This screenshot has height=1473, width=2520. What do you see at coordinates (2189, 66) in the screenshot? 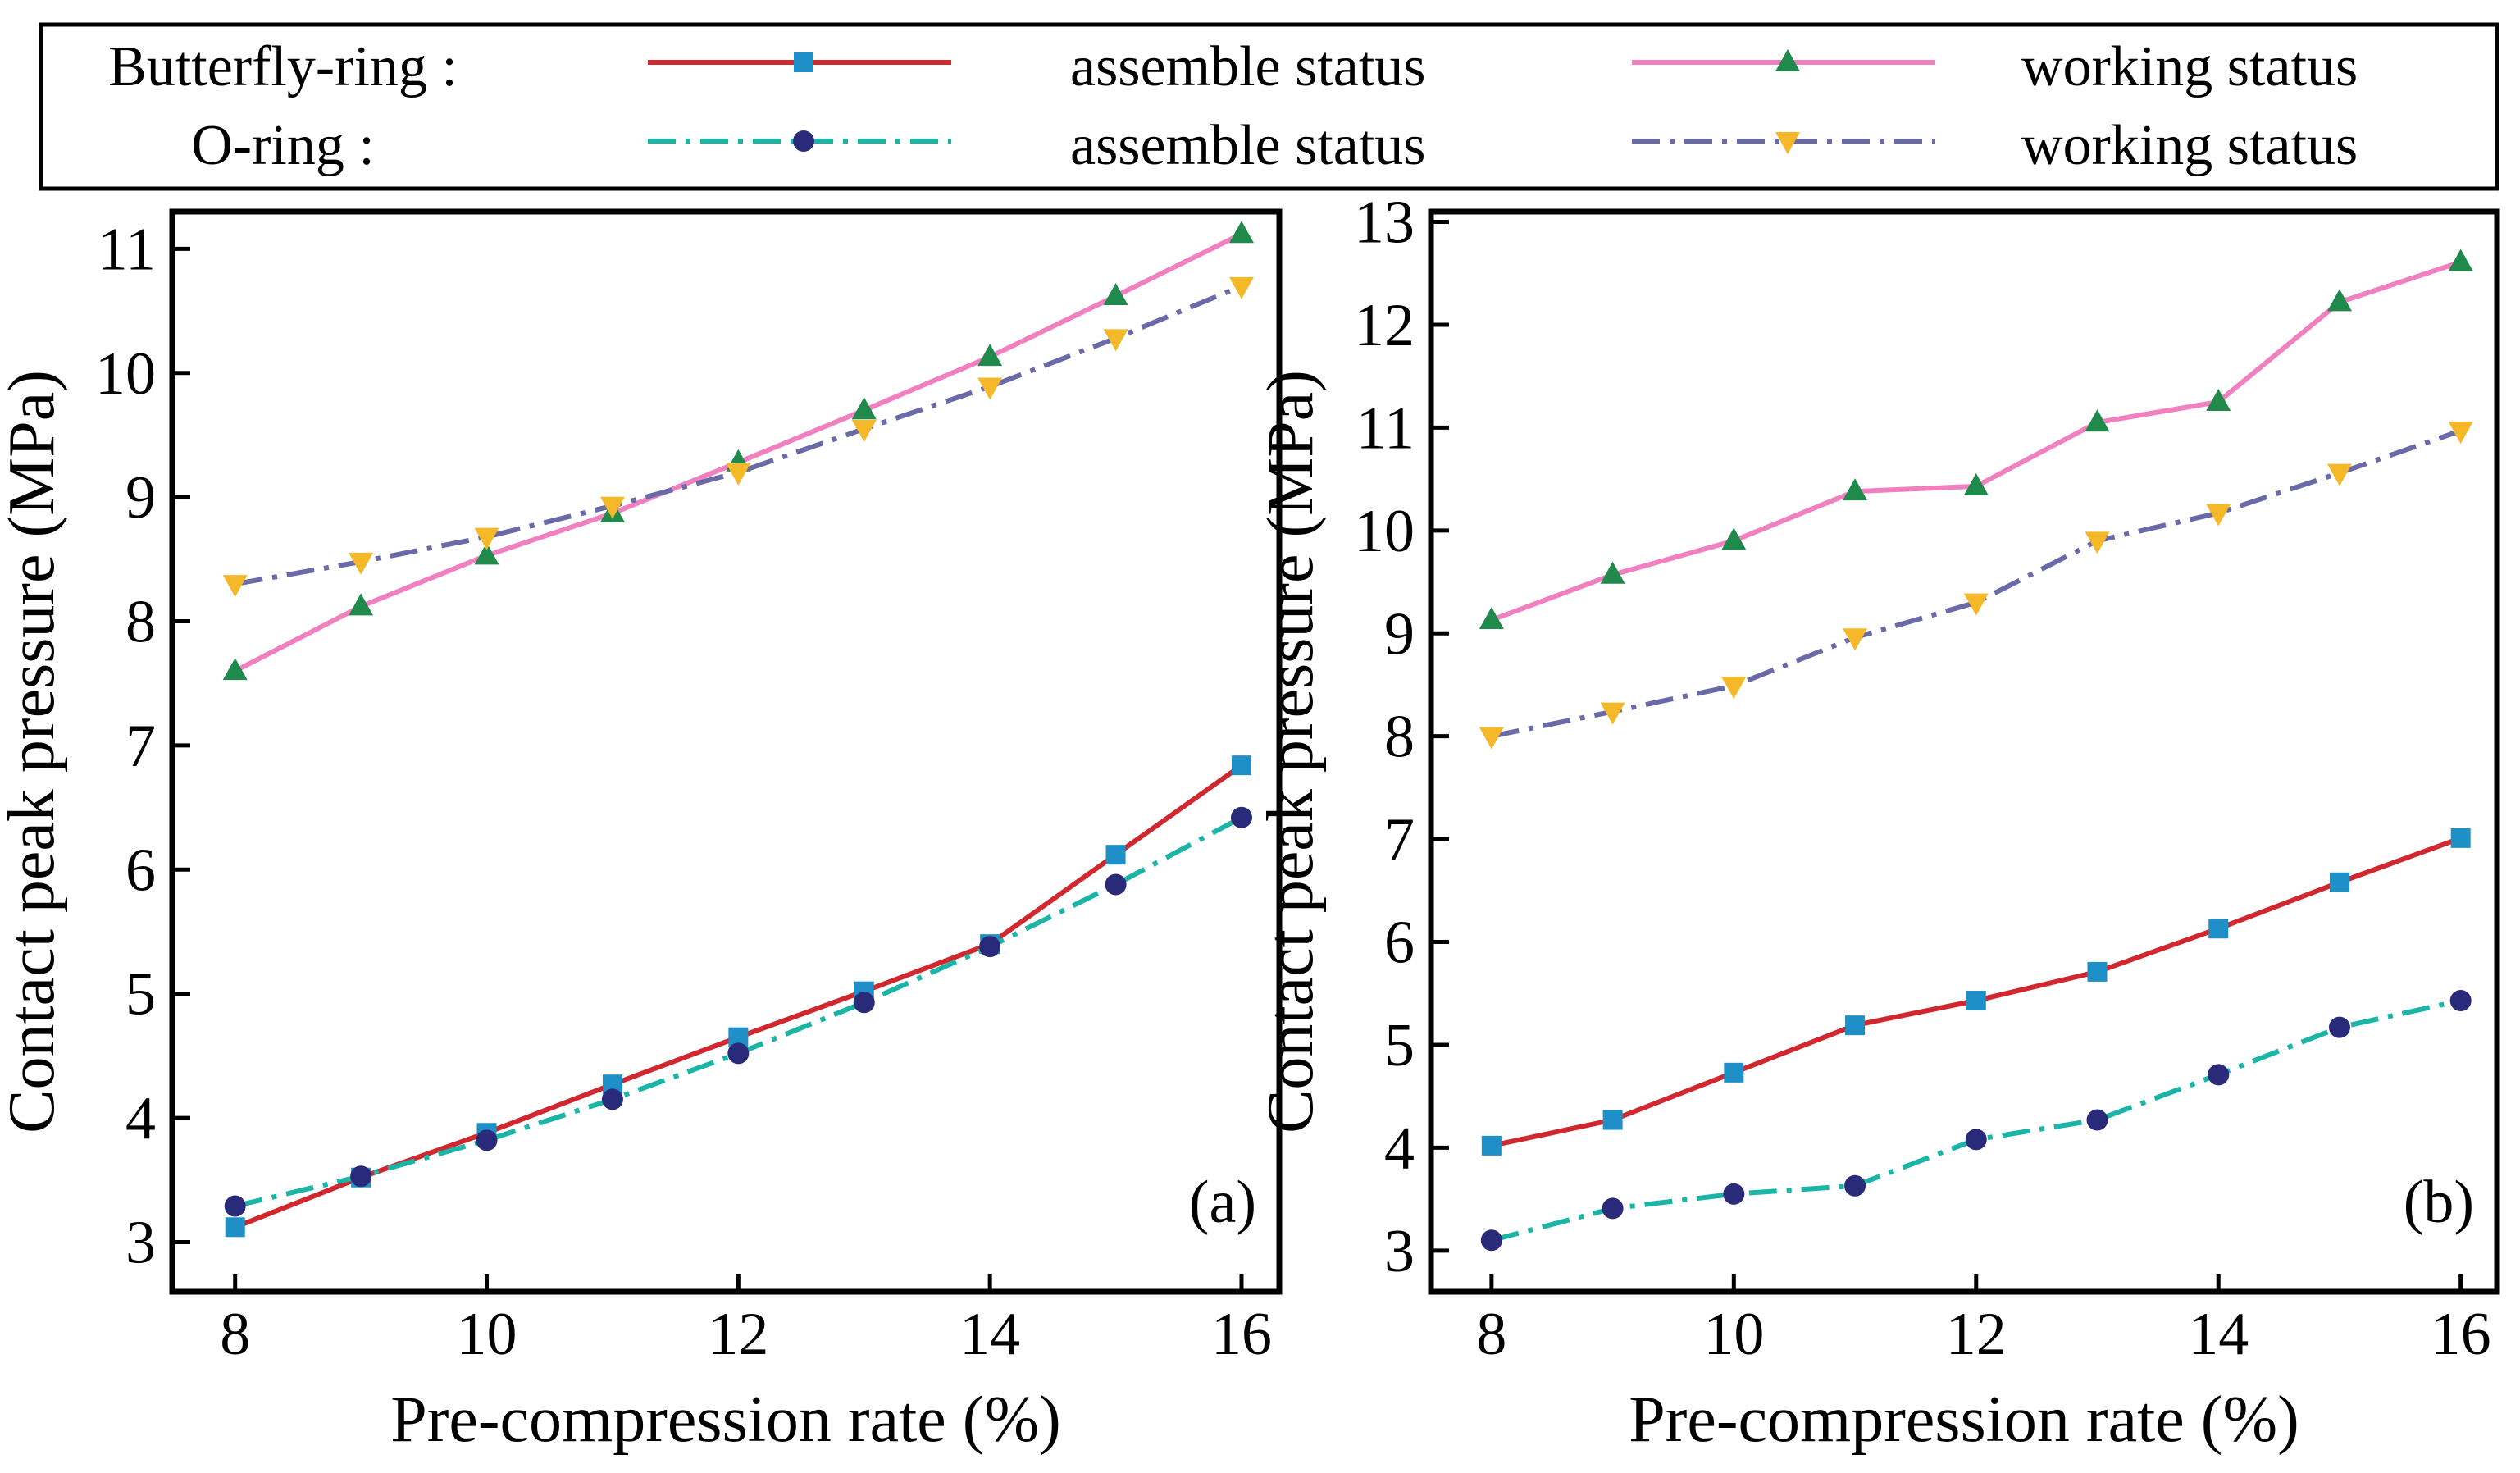
I see `legend-label-br-working: working status` at bounding box center [2189, 66].